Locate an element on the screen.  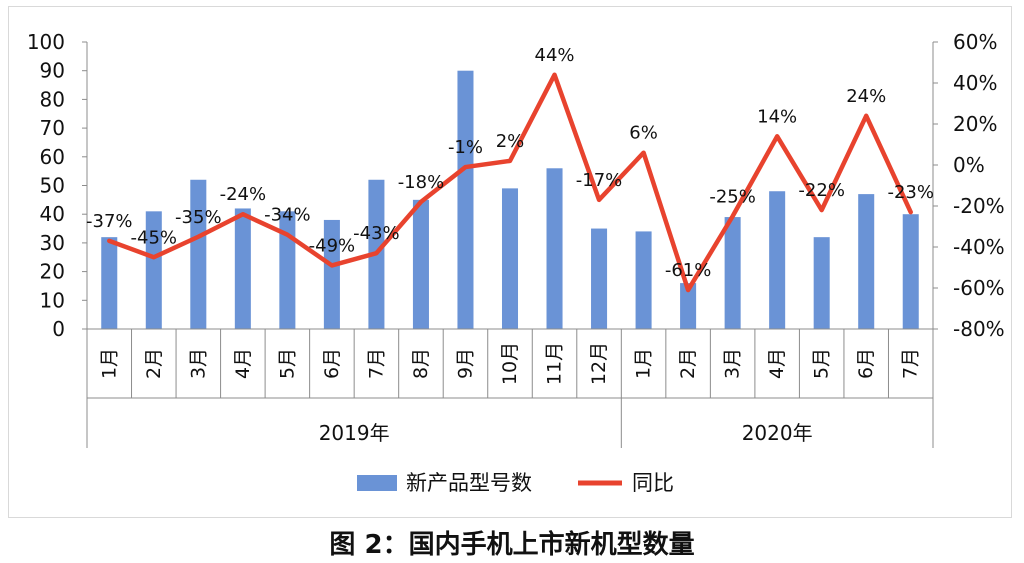
yoy-data-label: -25% is located at coordinates (732, 196).